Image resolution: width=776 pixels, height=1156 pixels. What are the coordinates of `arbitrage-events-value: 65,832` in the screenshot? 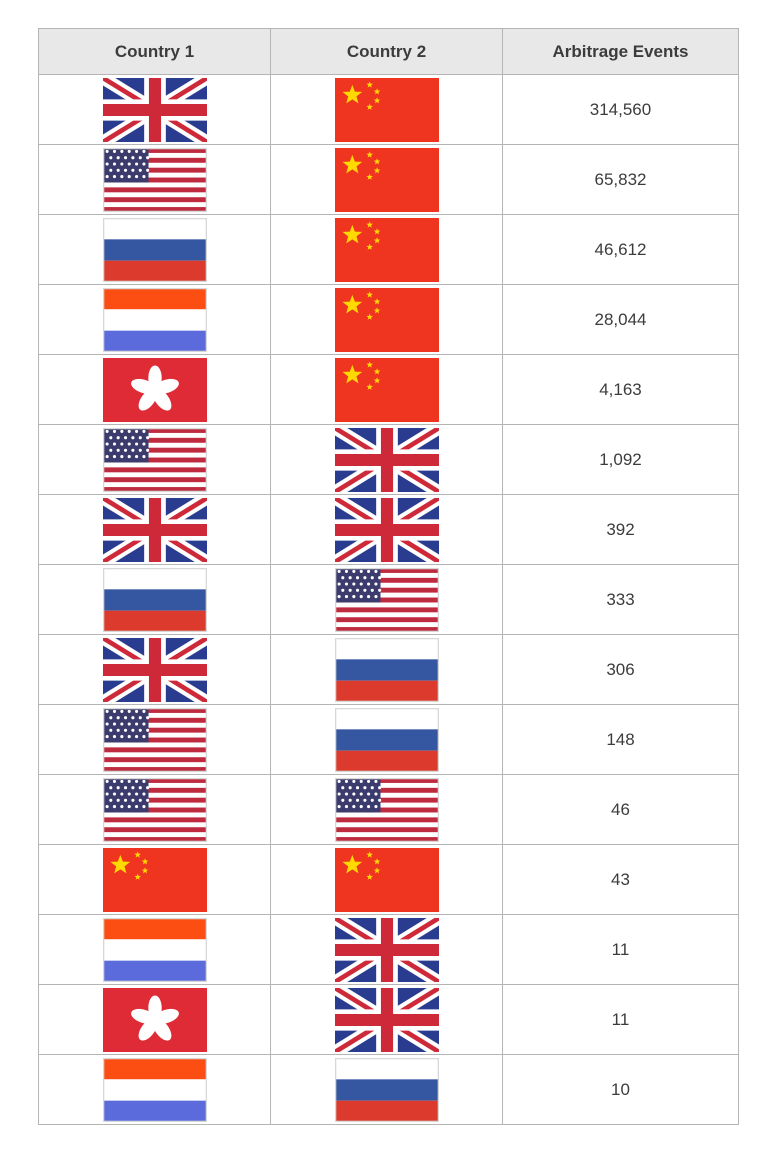 It's located at (620, 179).